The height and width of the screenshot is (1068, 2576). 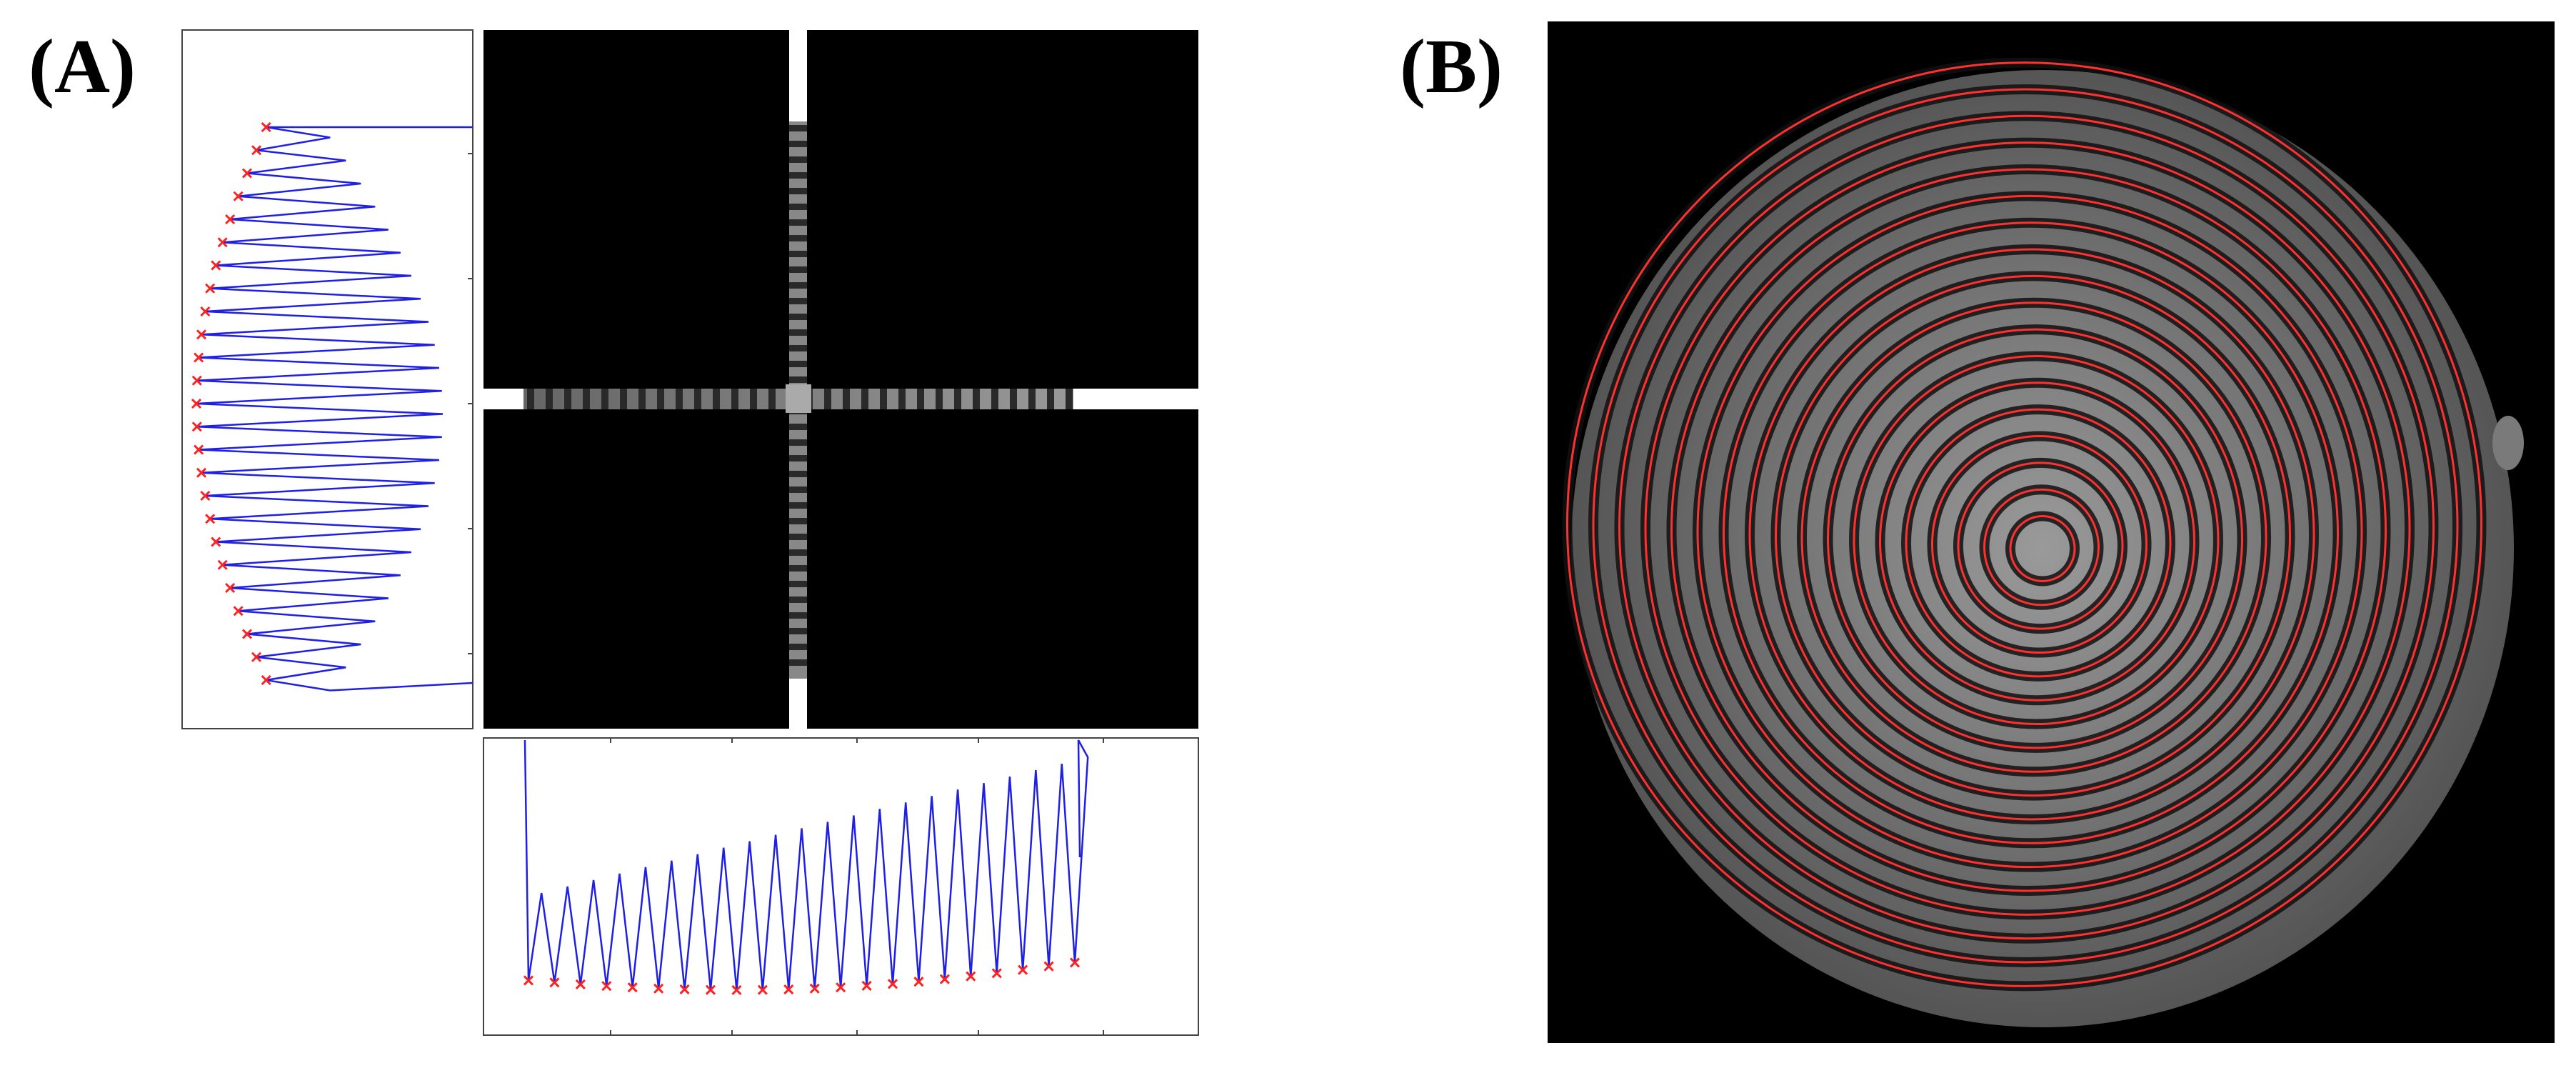 I want to click on left-profile-line, so click(x=334, y=409).